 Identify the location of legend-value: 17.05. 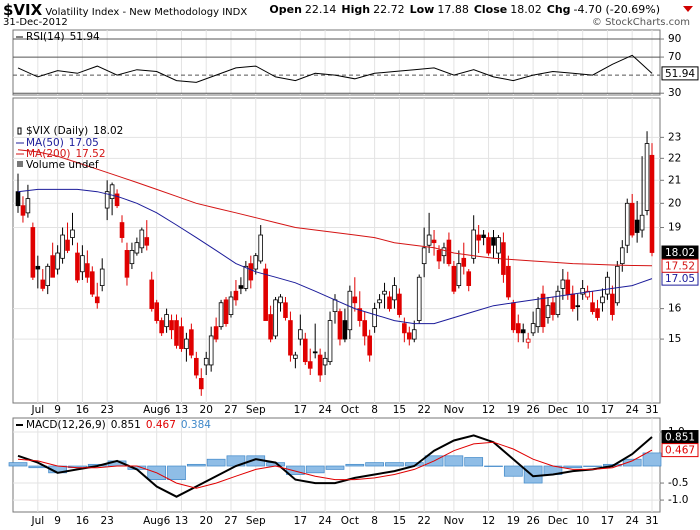
(84, 143).